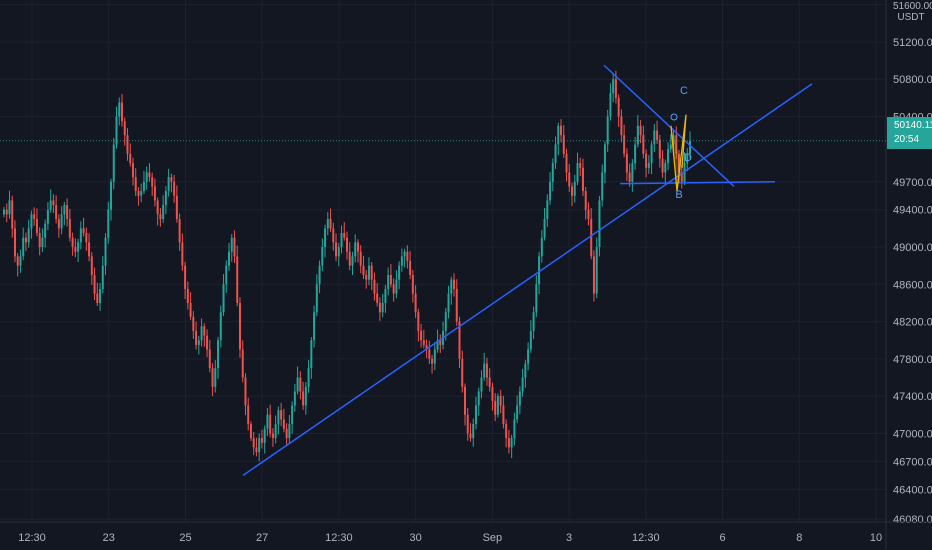 This screenshot has width=932, height=550. I want to click on time-tick-label: 3, so click(569, 538).